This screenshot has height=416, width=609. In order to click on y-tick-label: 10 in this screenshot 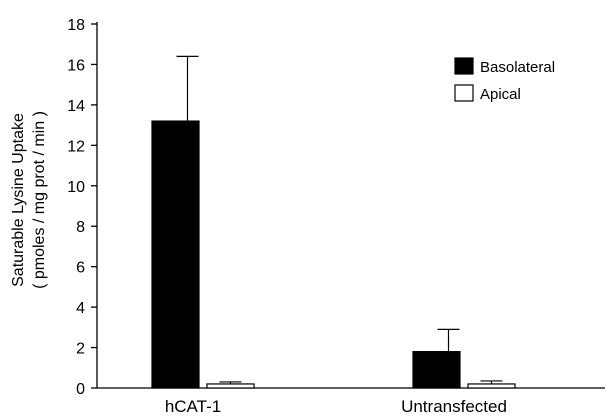, I will do `click(76, 187)`.